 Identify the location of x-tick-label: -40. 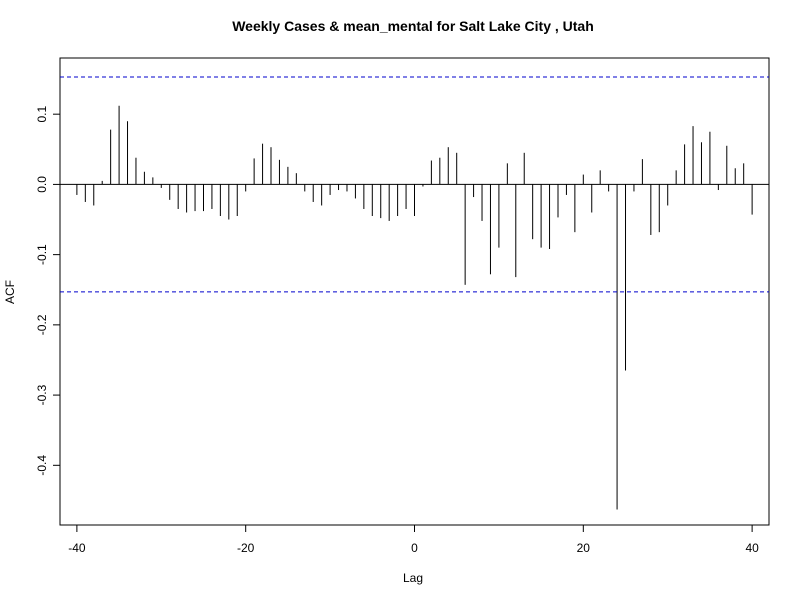
(77, 548).